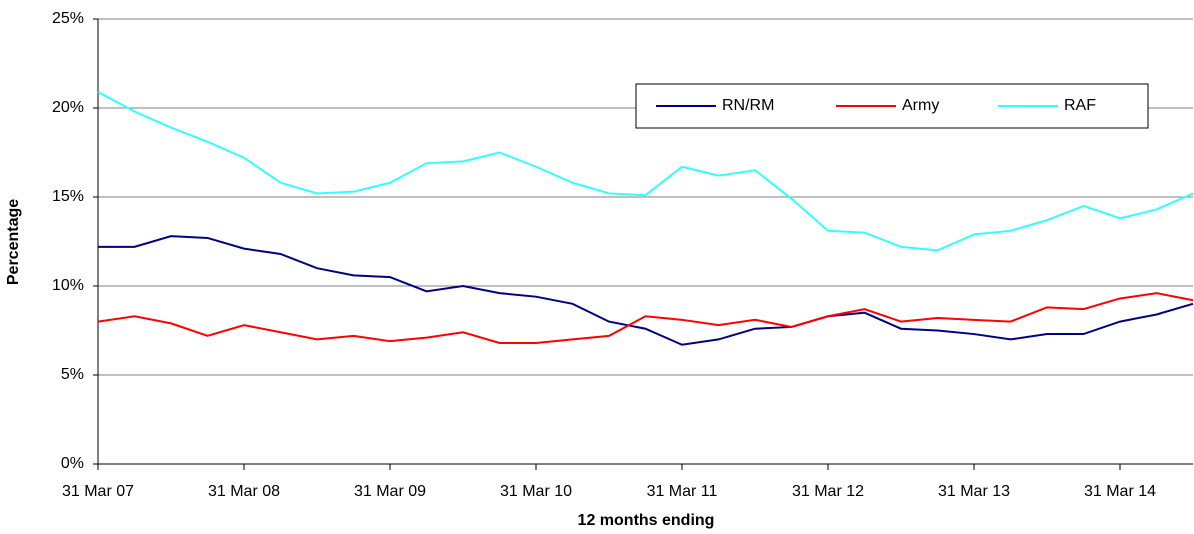 This screenshot has height=534, width=1194. Describe the element at coordinates (974, 491) in the screenshot. I see `x-tick-label: 31 Mar 13` at that location.